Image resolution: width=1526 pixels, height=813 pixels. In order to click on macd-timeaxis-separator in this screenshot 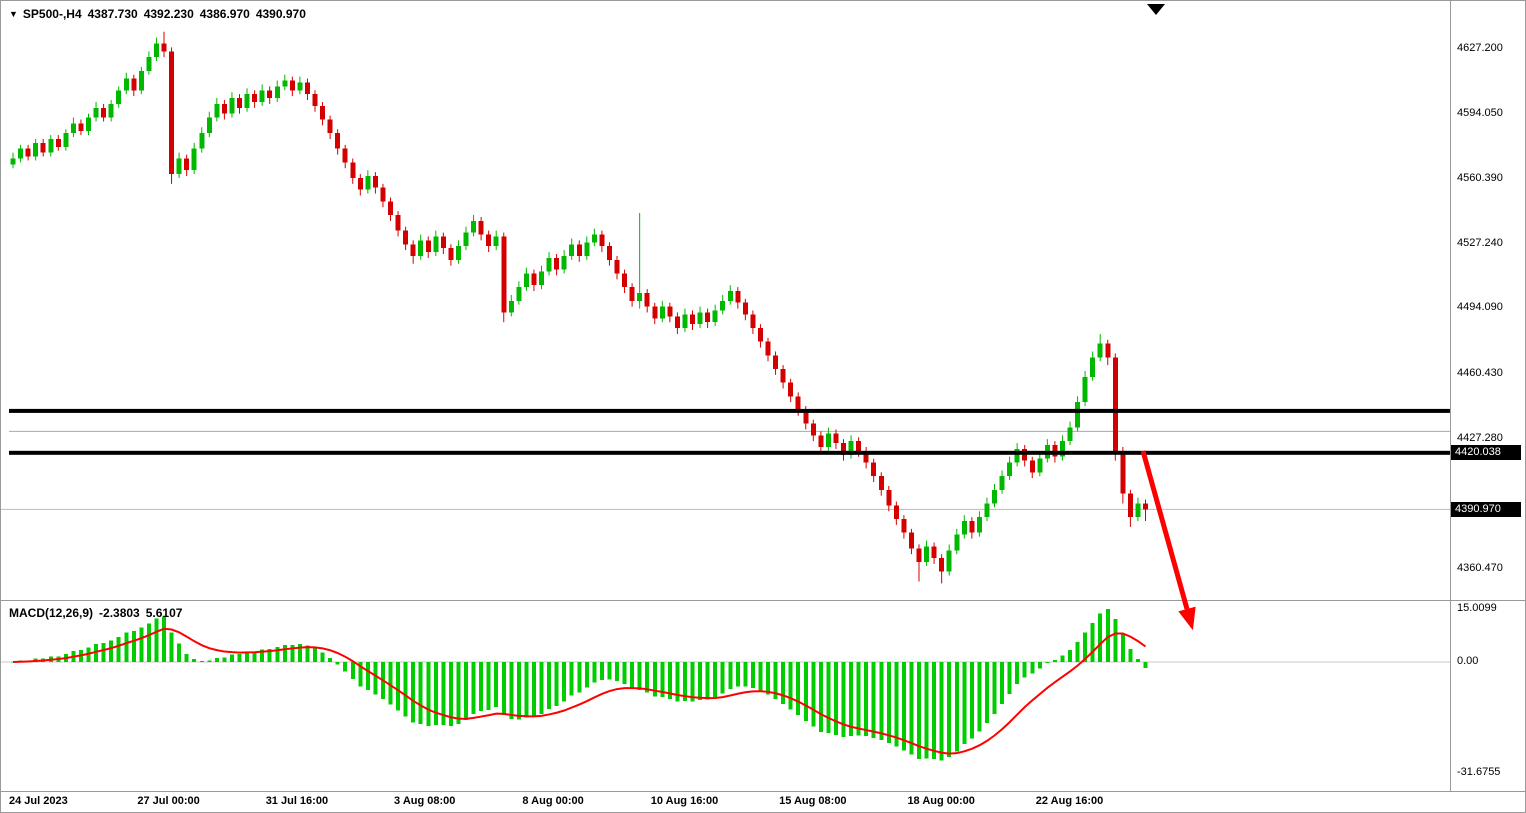, I will do `click(763, 791)`.